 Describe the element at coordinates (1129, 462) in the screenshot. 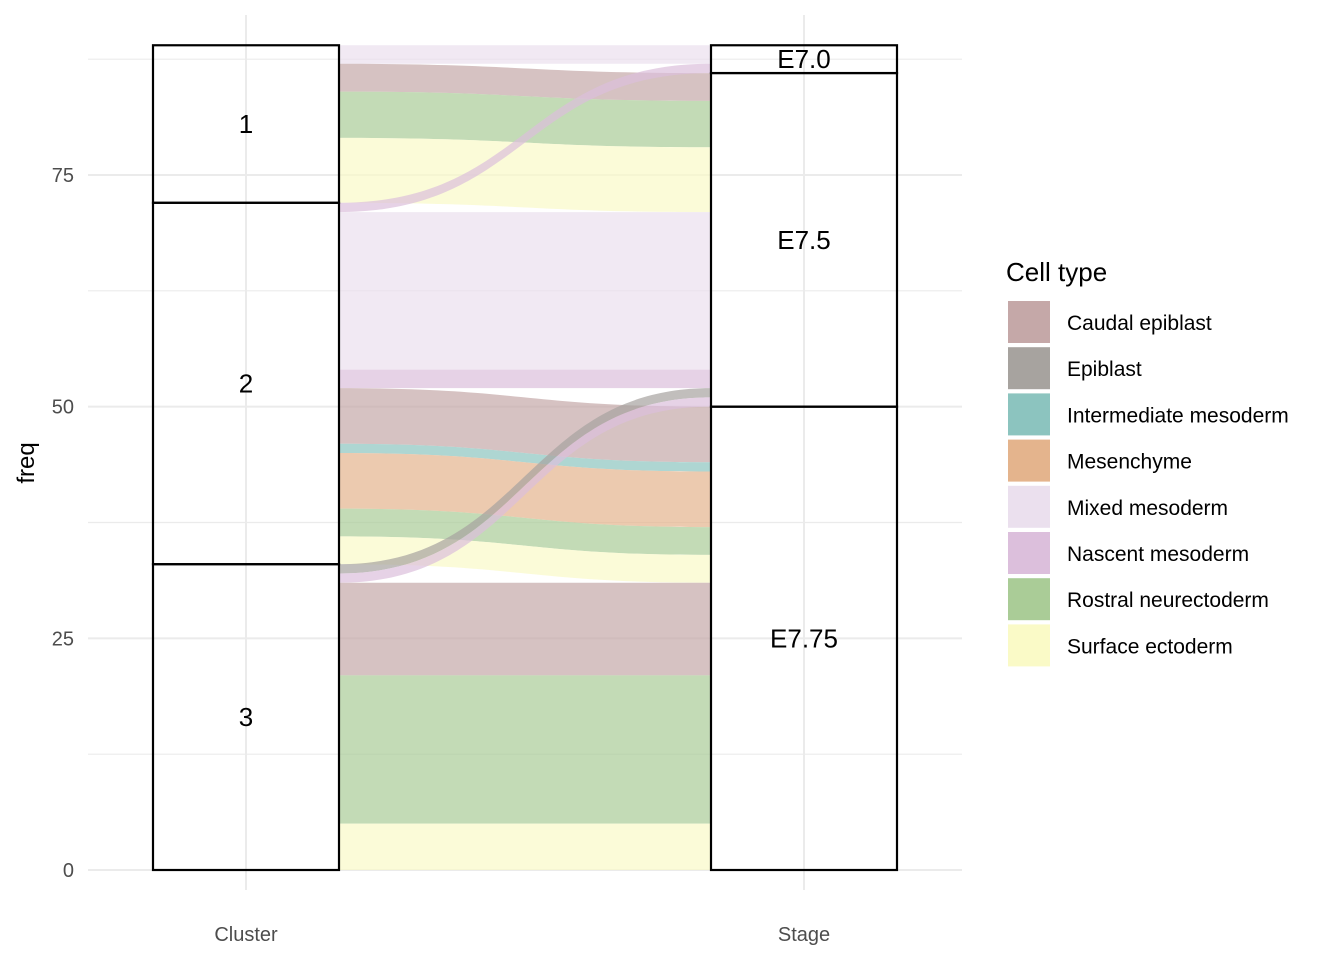

I see `legend-label: Mesenchyme` at that location.